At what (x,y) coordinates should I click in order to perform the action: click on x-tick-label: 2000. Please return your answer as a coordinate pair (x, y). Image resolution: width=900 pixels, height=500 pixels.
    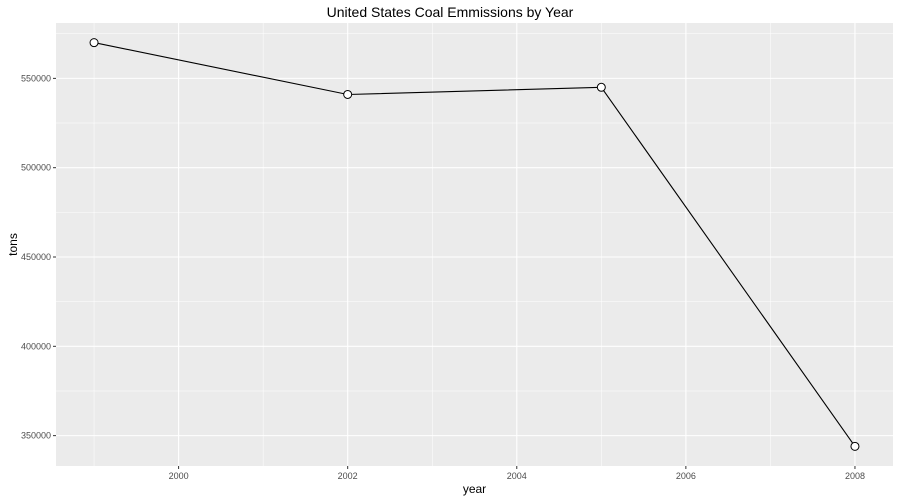
    Looking at the image, I should click on (179, 476).